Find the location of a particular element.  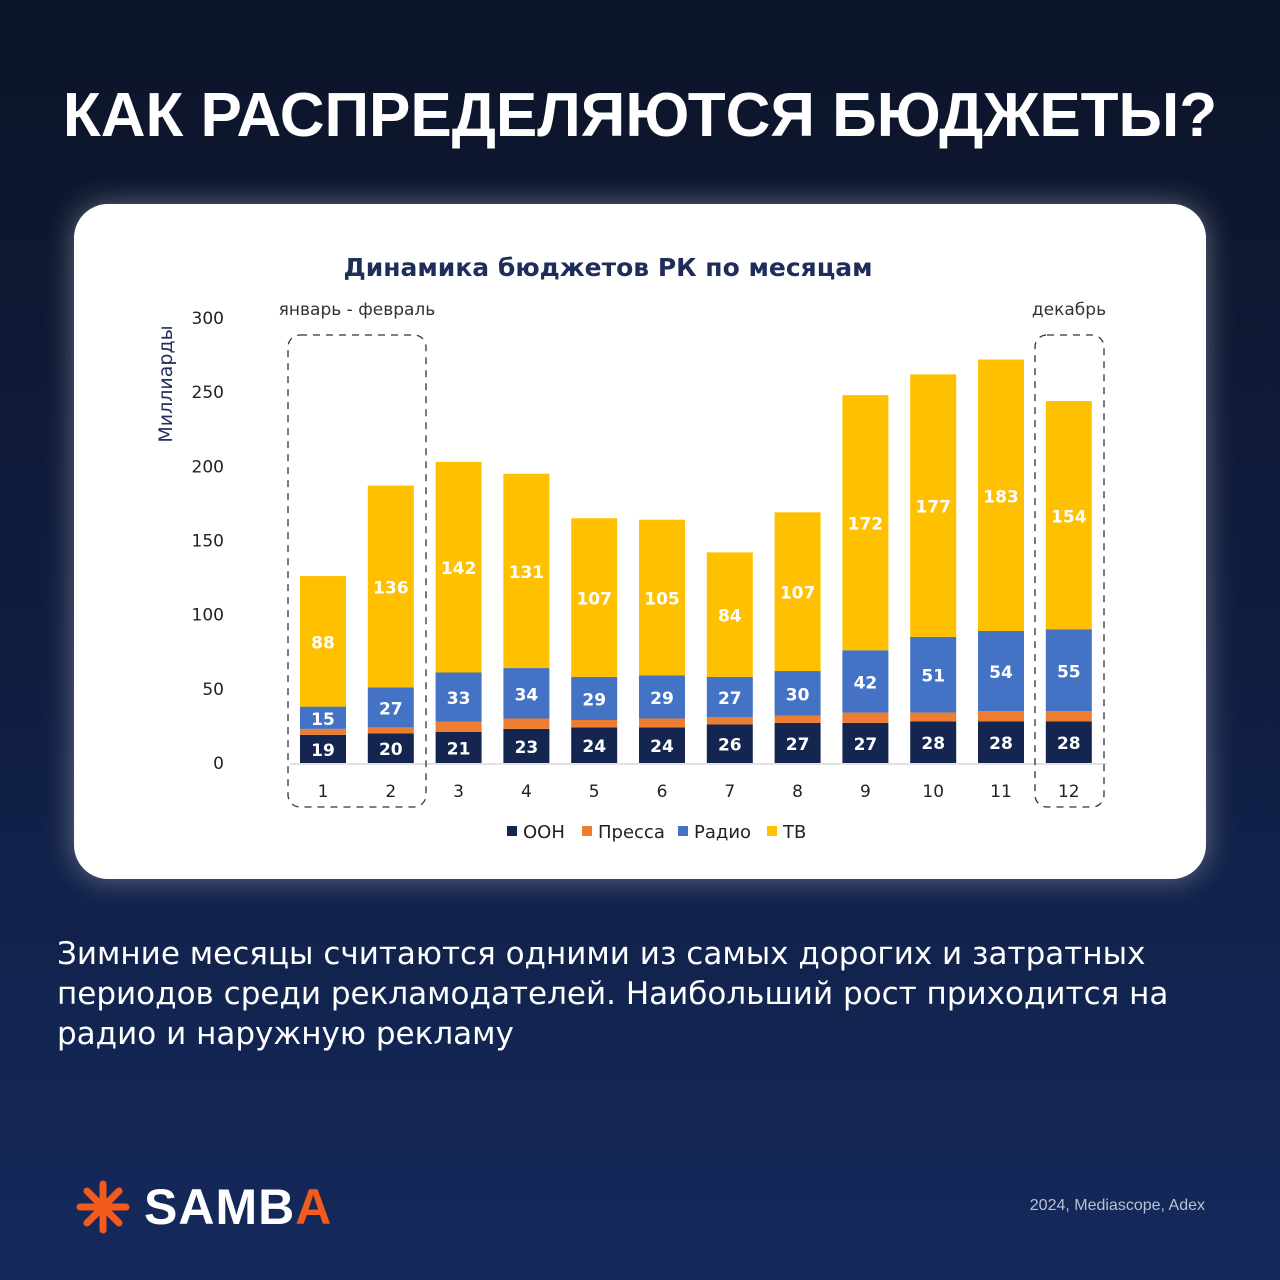

data-label: 177 is located at coordinates (933, 508).